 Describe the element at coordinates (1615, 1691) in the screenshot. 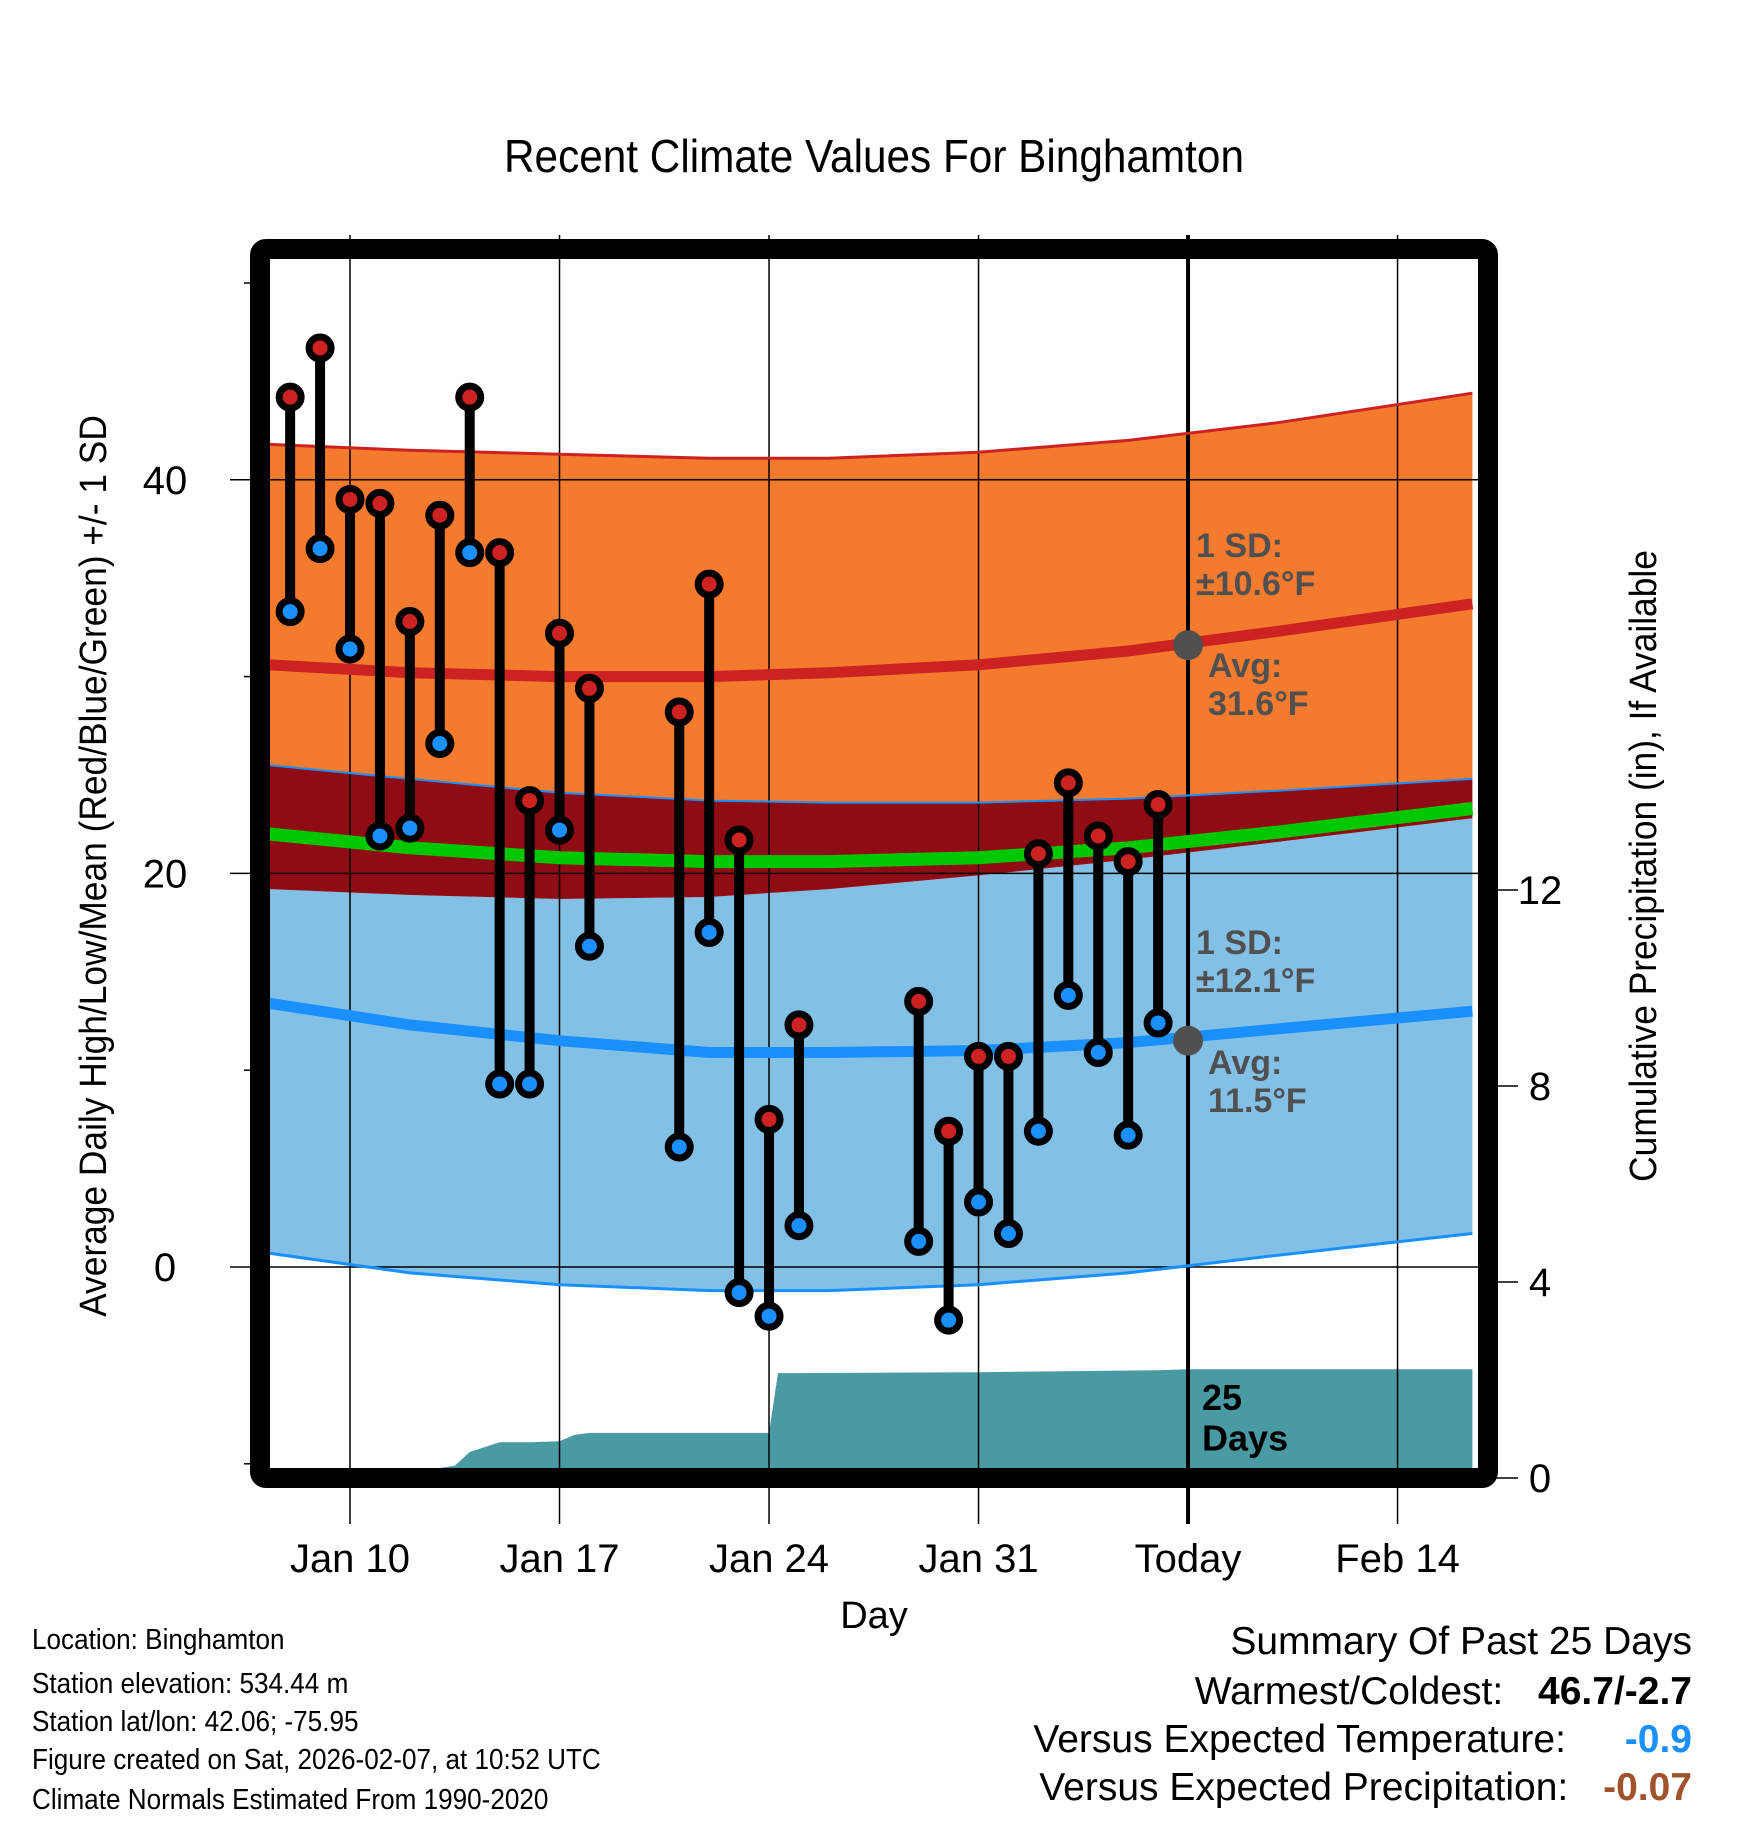

I see `warmest-coldest-value: 46.7/-2.7` at that location.